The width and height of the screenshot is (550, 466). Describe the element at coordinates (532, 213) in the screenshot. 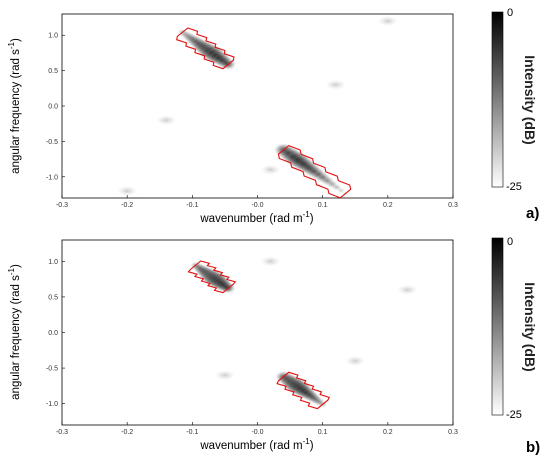

I see `panel-label: a)` at that location.